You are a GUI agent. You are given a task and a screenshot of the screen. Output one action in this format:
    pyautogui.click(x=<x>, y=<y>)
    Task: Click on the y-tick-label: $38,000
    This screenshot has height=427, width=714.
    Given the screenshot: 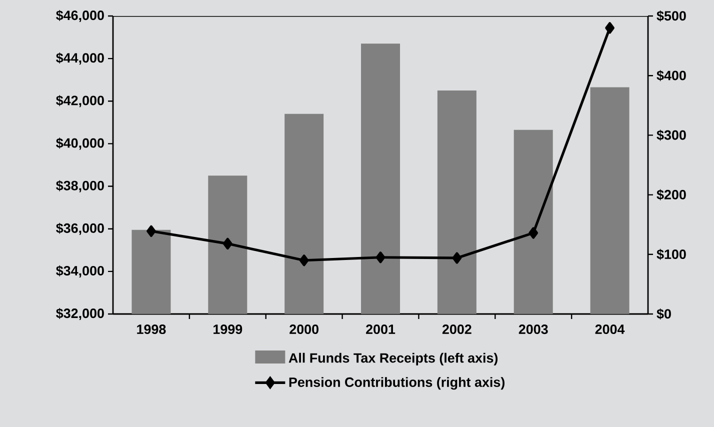 What is the action you would take?
    pyautogui.click(x=80, y=186)
    